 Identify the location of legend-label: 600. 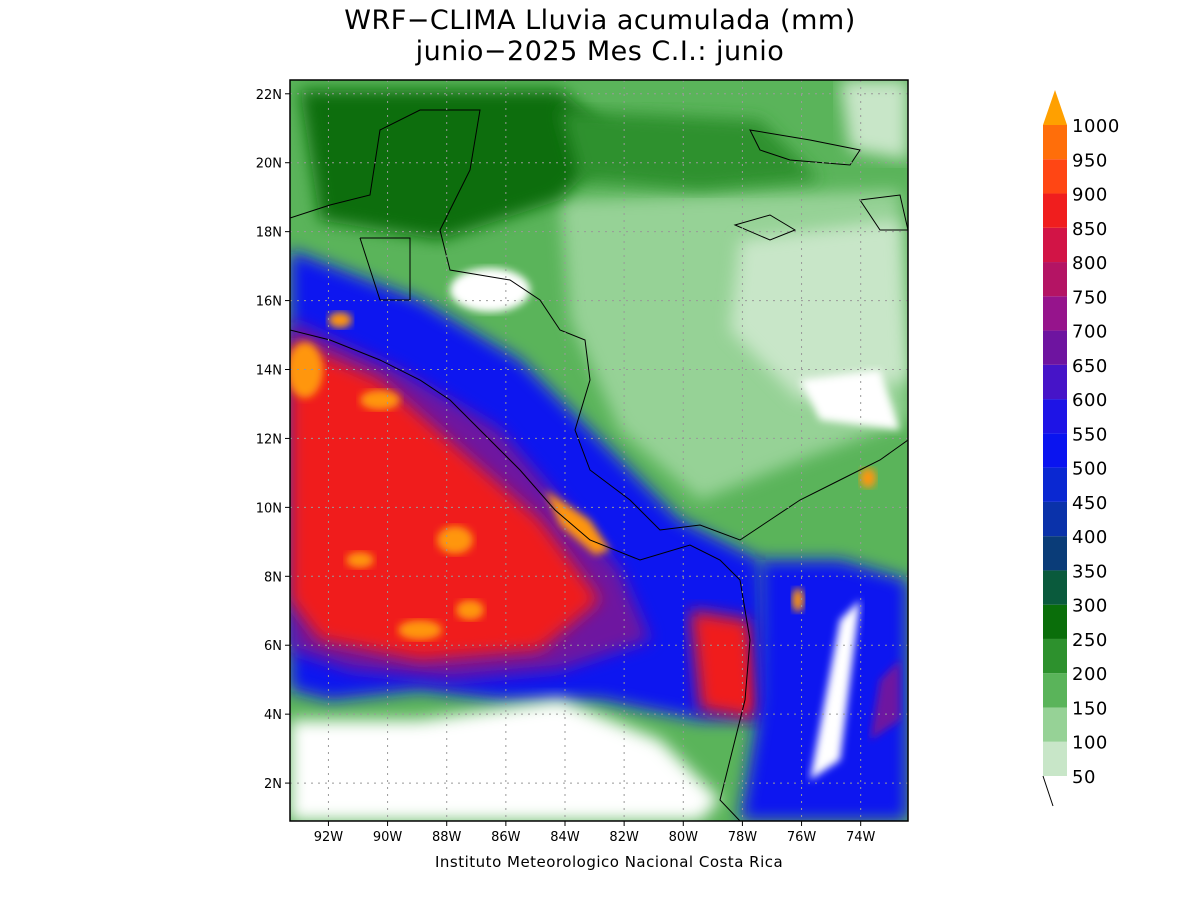
(1090, 400).